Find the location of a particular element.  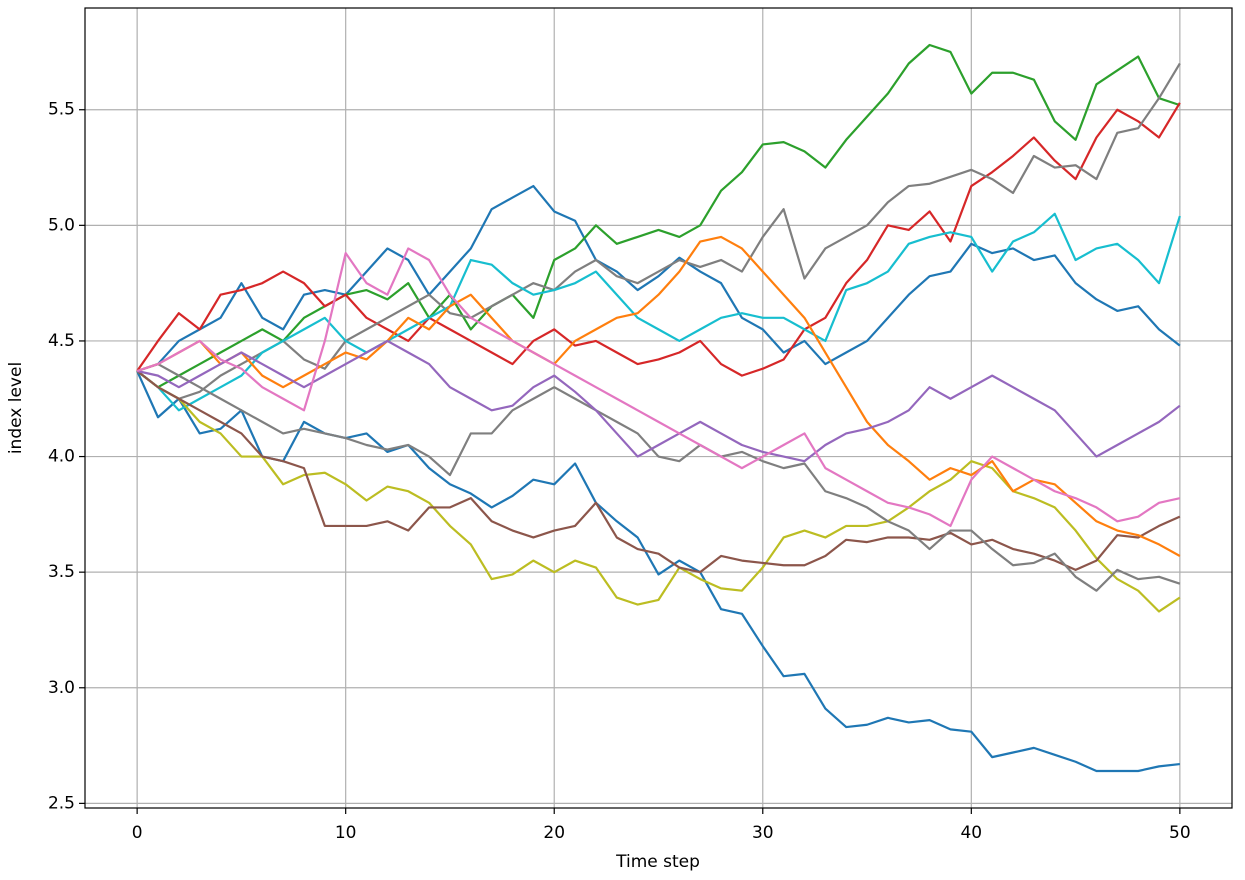

y-tick-label: 3.5 is located at coordinates (61, 572).